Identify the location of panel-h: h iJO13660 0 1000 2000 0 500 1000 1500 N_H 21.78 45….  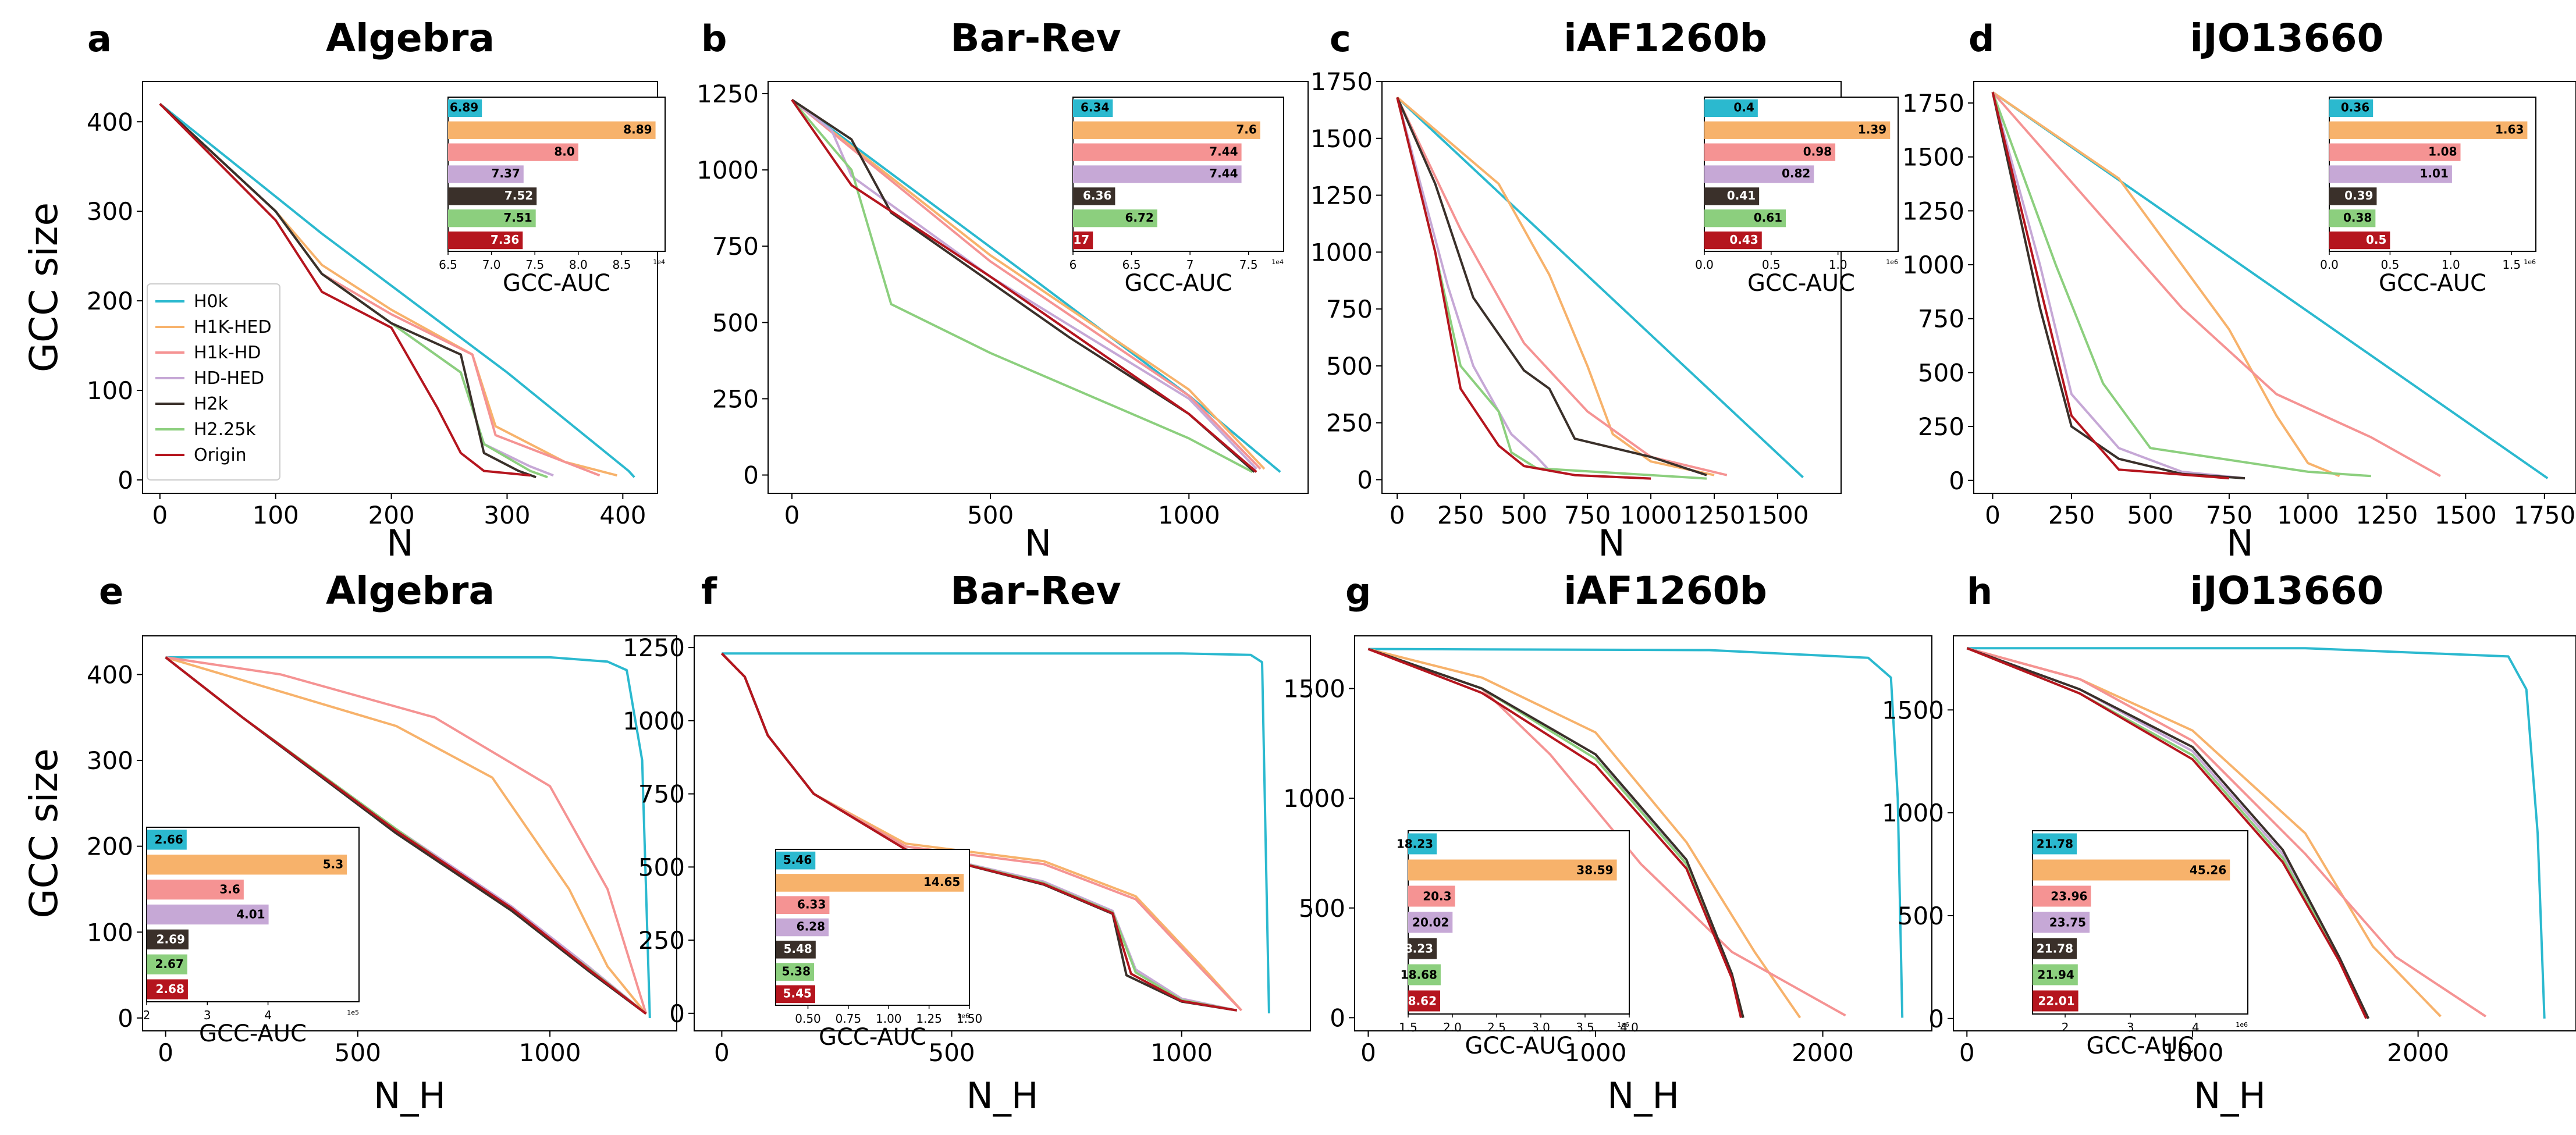
(2229, 843).